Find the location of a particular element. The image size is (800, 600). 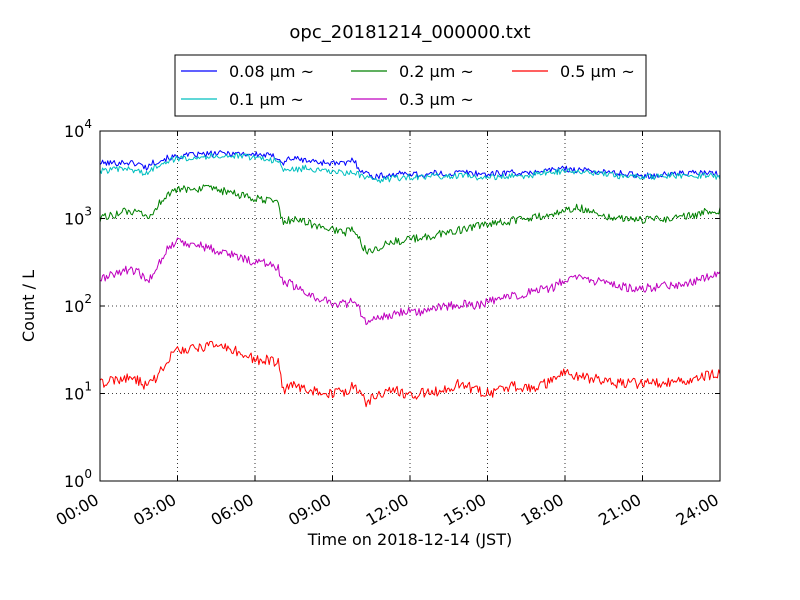

y-tick-label: 10² is located at coordinates (78, 304).